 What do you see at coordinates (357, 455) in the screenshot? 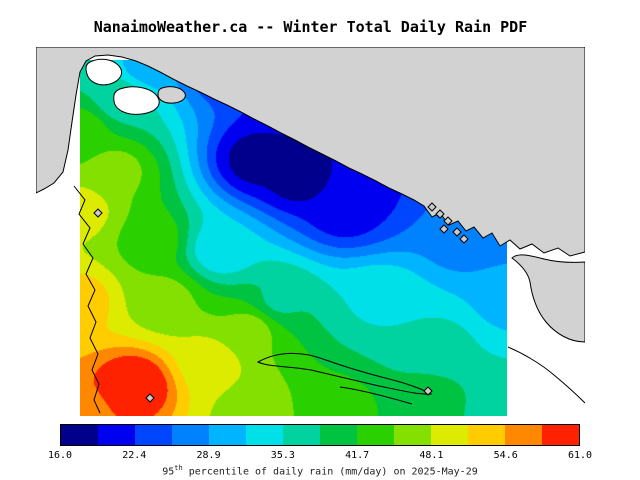
I see `colorbar-tick-label: 41.7` at bounding box center [357, 455].